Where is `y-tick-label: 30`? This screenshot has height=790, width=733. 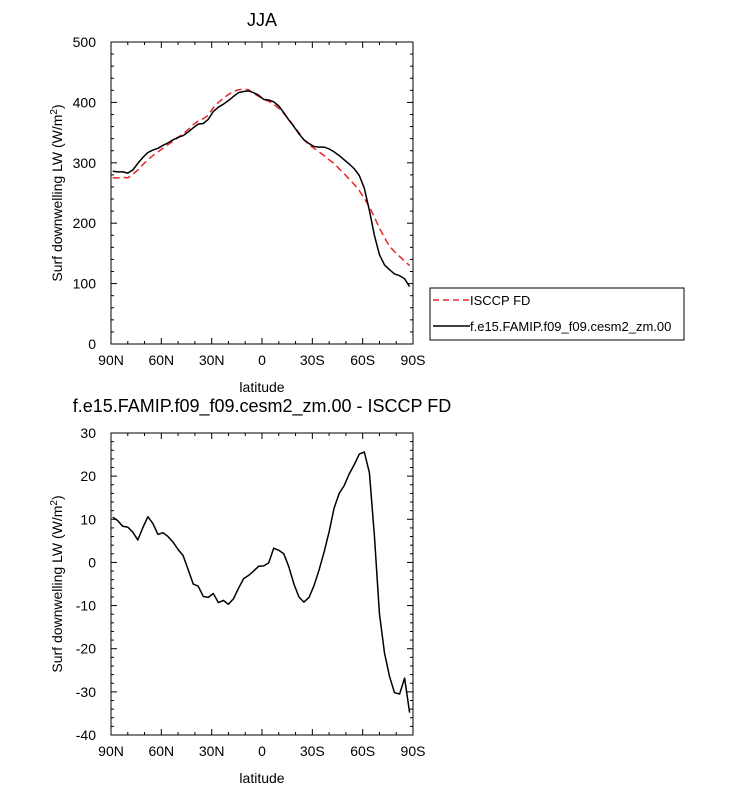 y-tick-label: 30 is located at coordinates (88, 433).